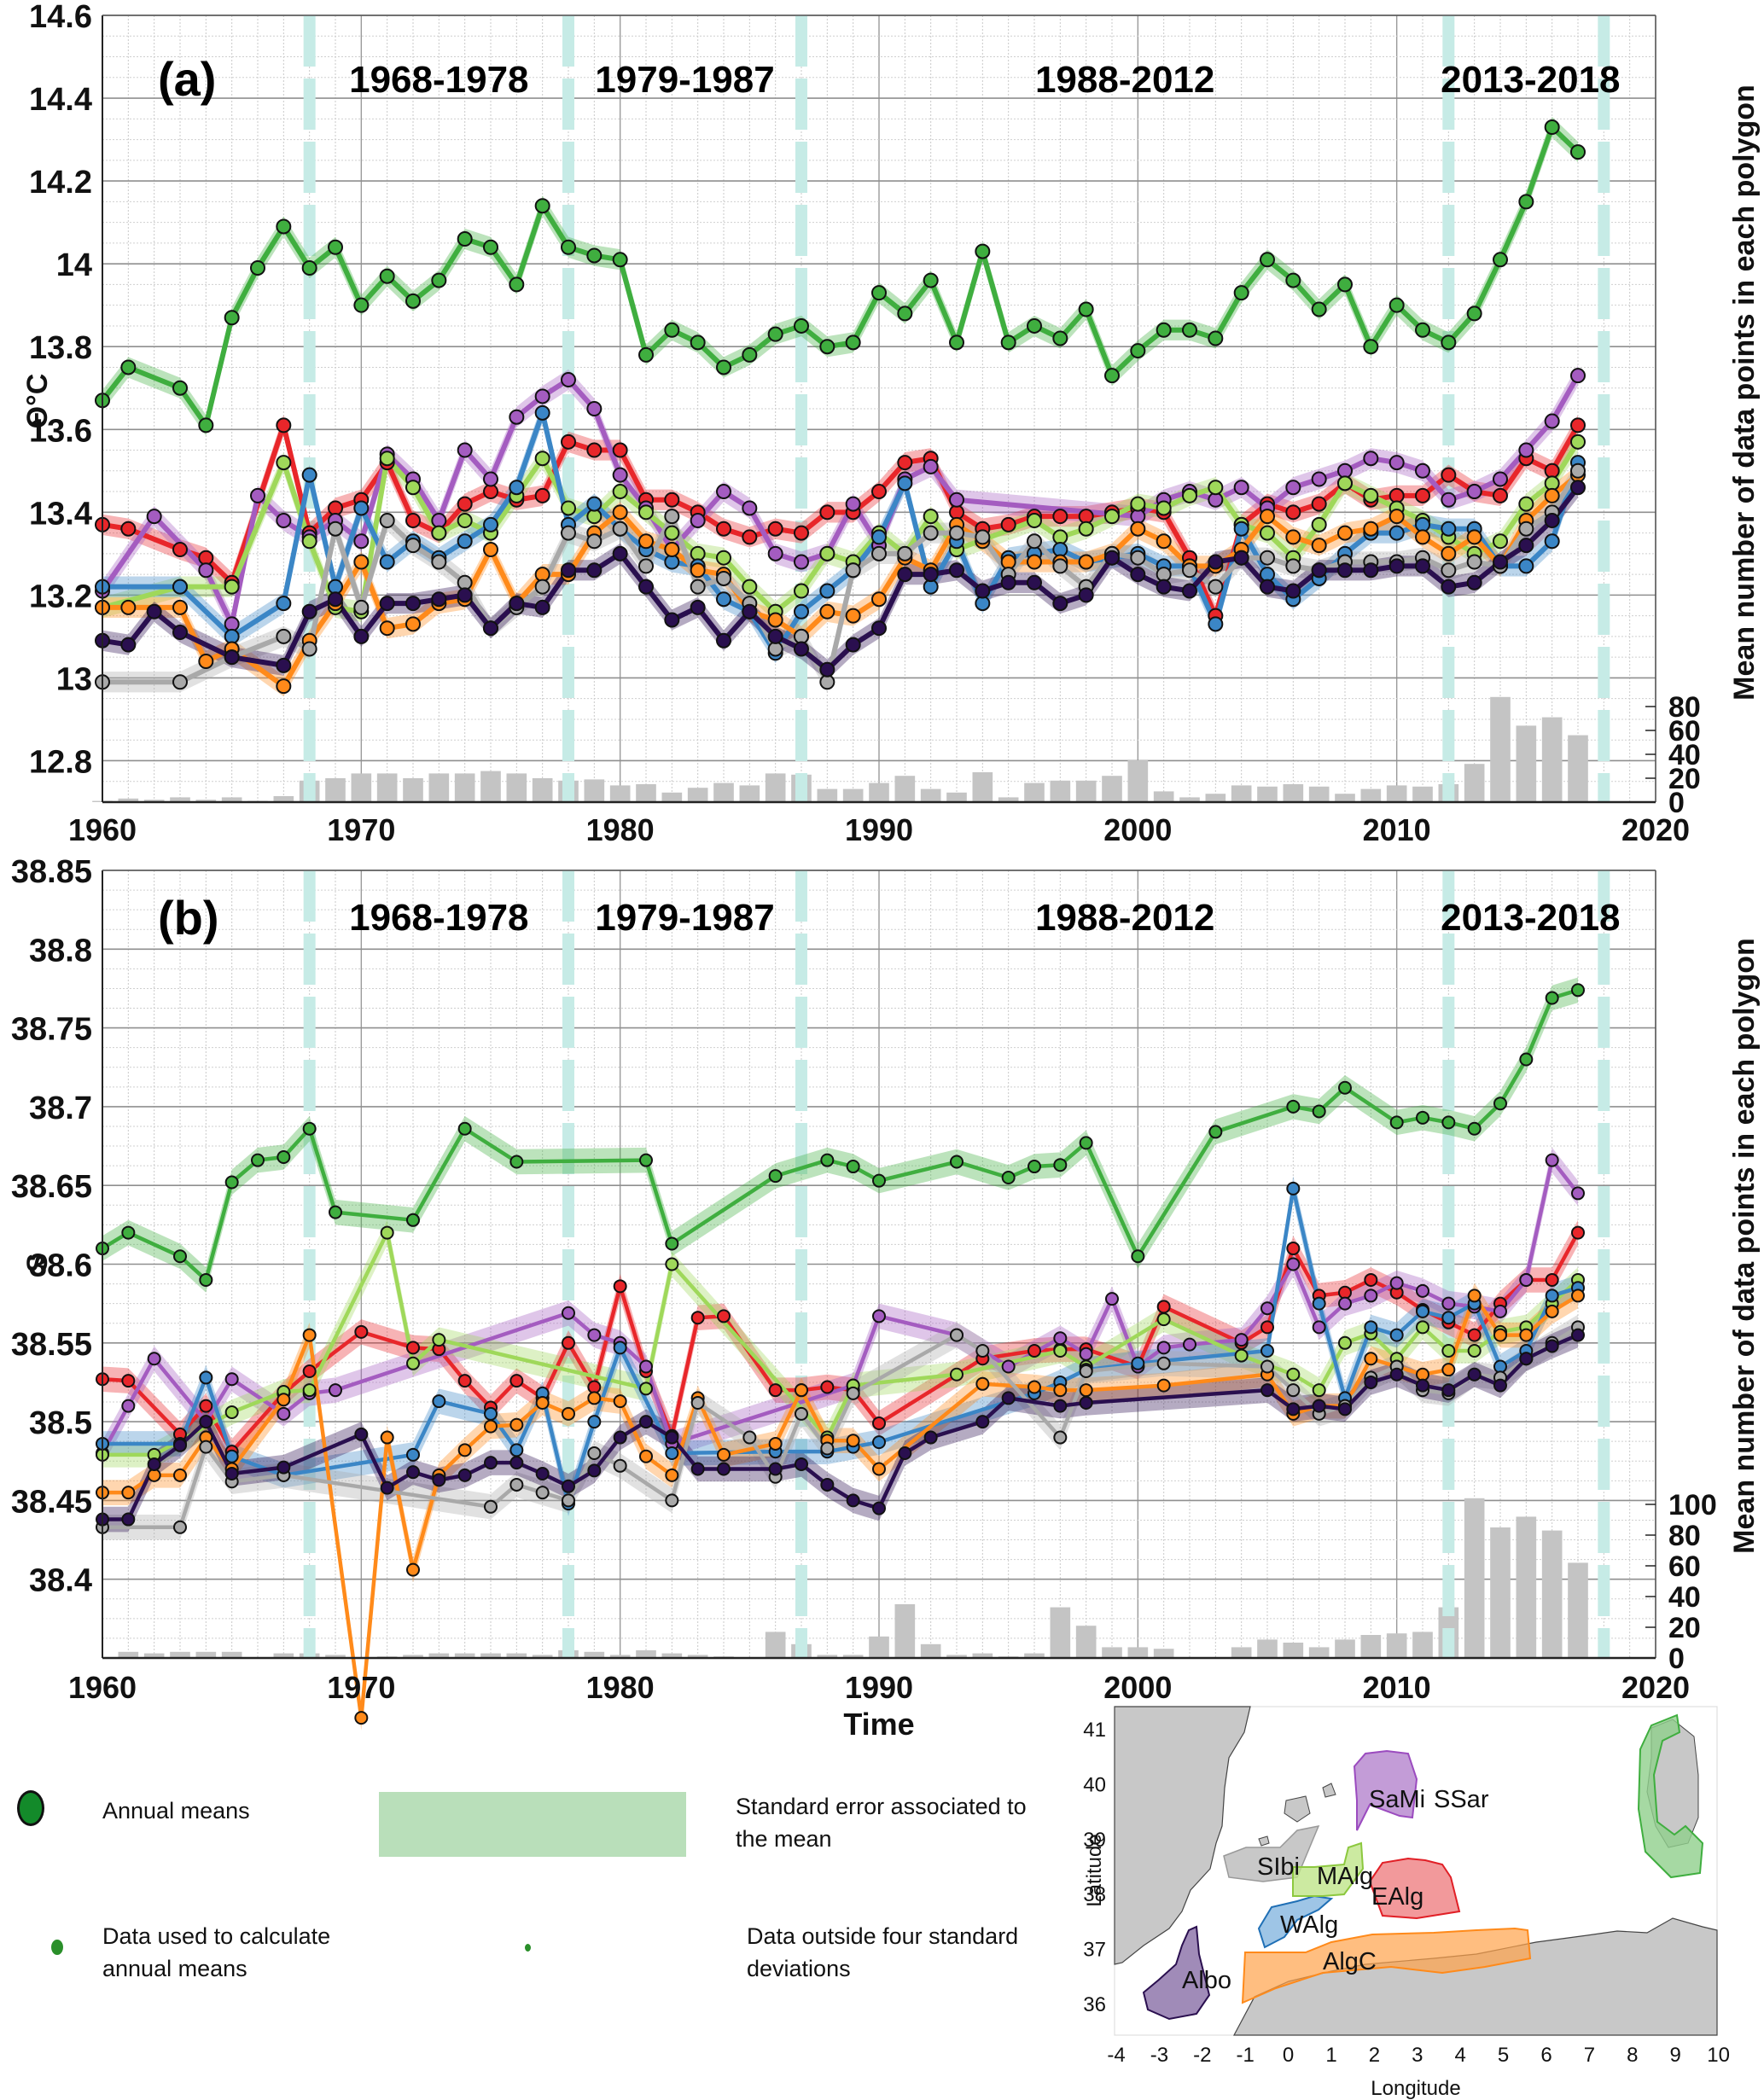 This screenshot has width=1764, height=2100. I want to click on legend-standard-error-label: Standard error associated to the mean, so click(882, 1823).